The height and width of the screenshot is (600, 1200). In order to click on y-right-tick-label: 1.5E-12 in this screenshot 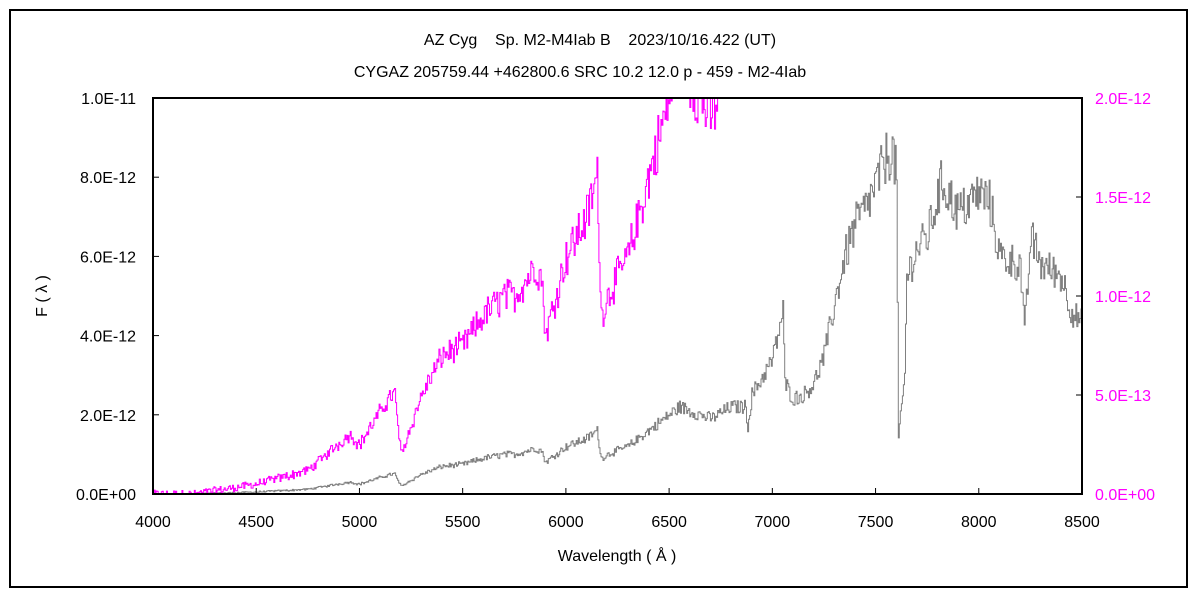, I will do `click(1123, 198)`.